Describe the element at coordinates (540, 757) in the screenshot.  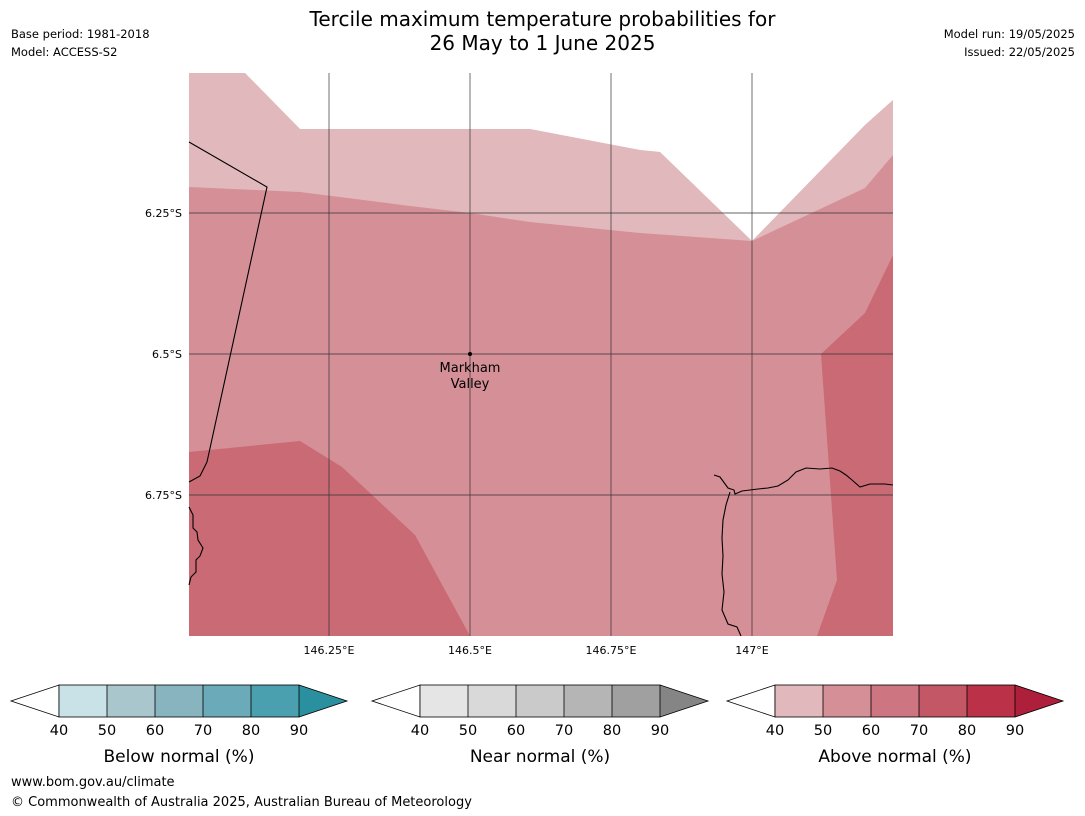
I see `colorbar-near-title: Near normal (%)` at that location.